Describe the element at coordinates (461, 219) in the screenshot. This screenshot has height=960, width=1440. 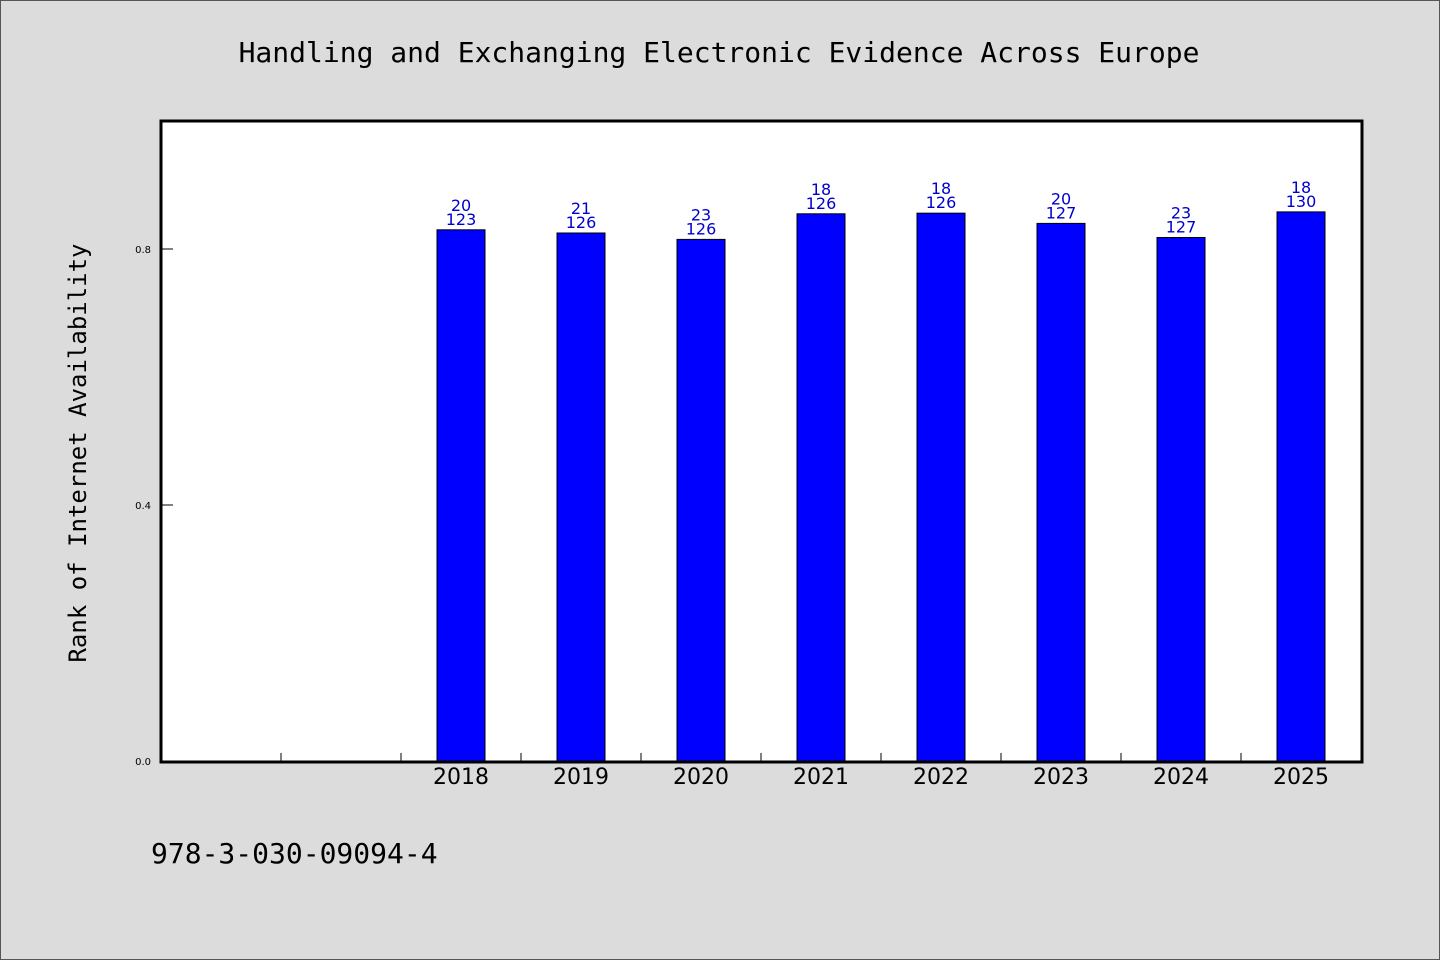
I see `bar-label-bottom: 123` at that location.